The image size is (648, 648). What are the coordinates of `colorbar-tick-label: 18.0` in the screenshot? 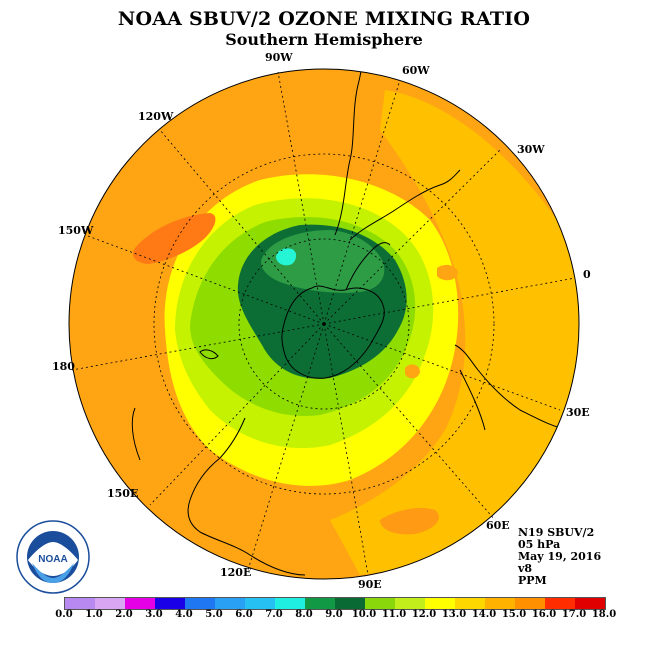 It's located at (604, 614).